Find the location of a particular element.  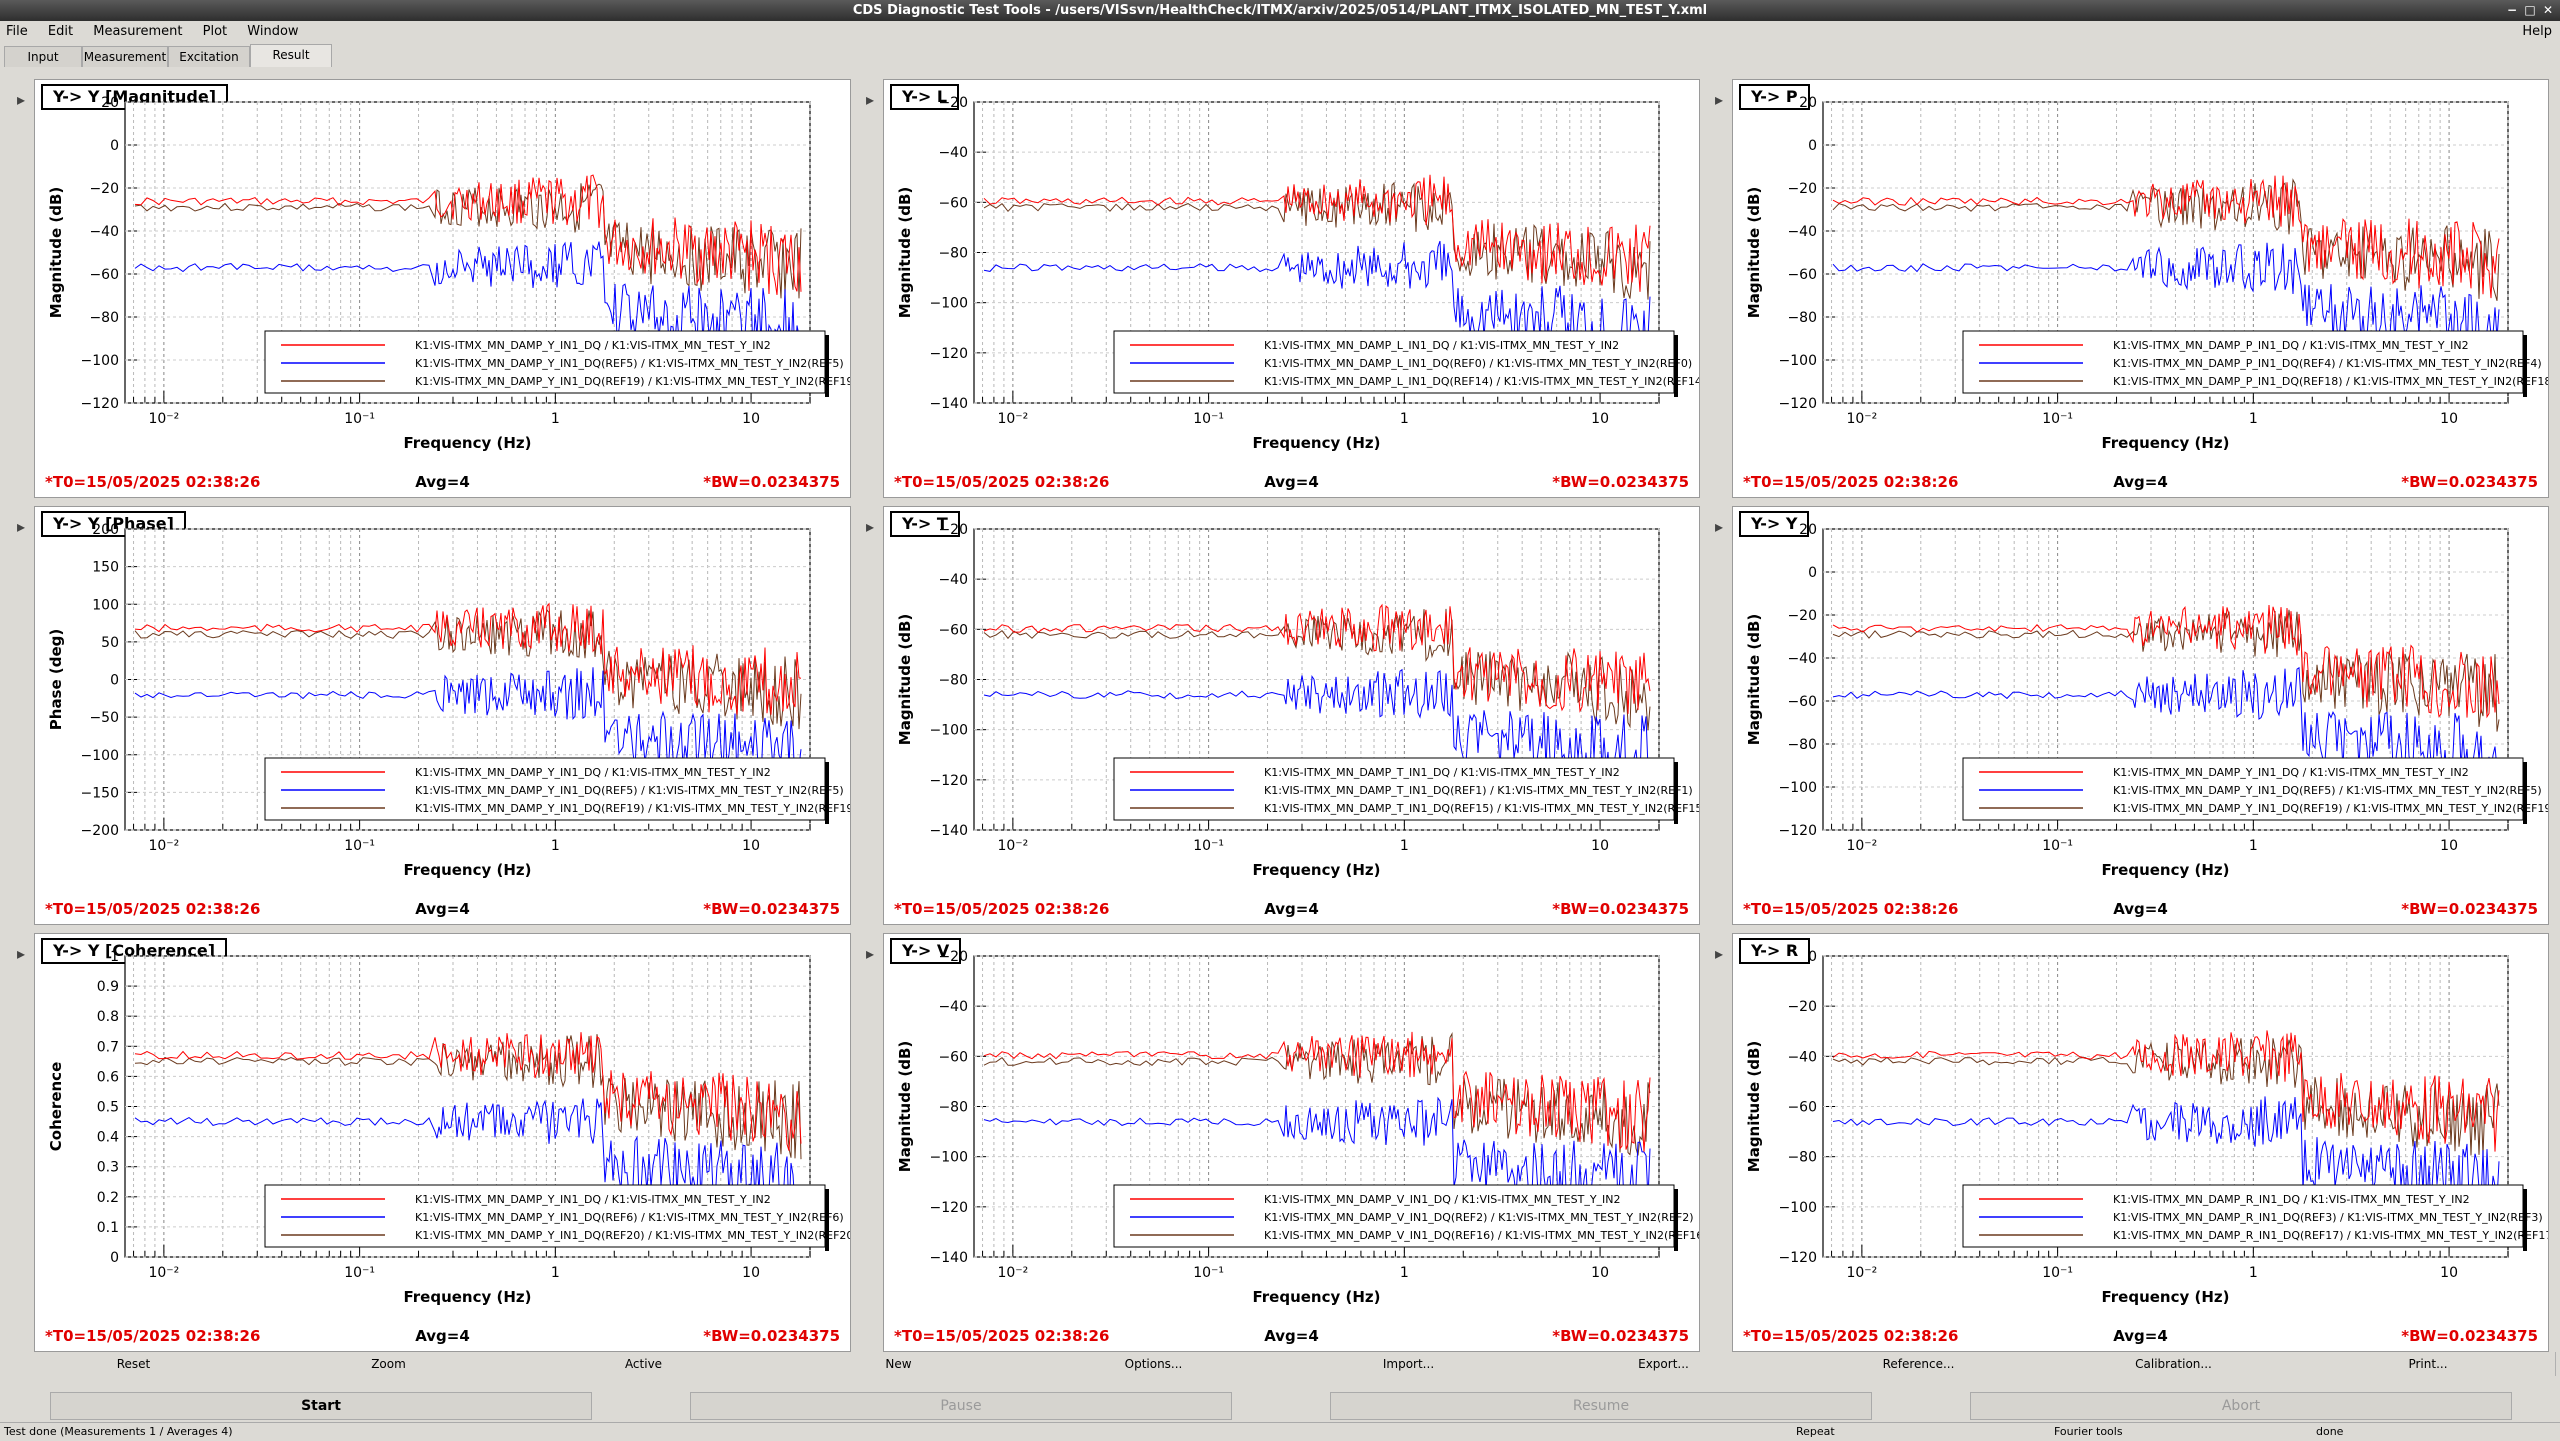

tab-input: Input is located at coordinates (43, 56).